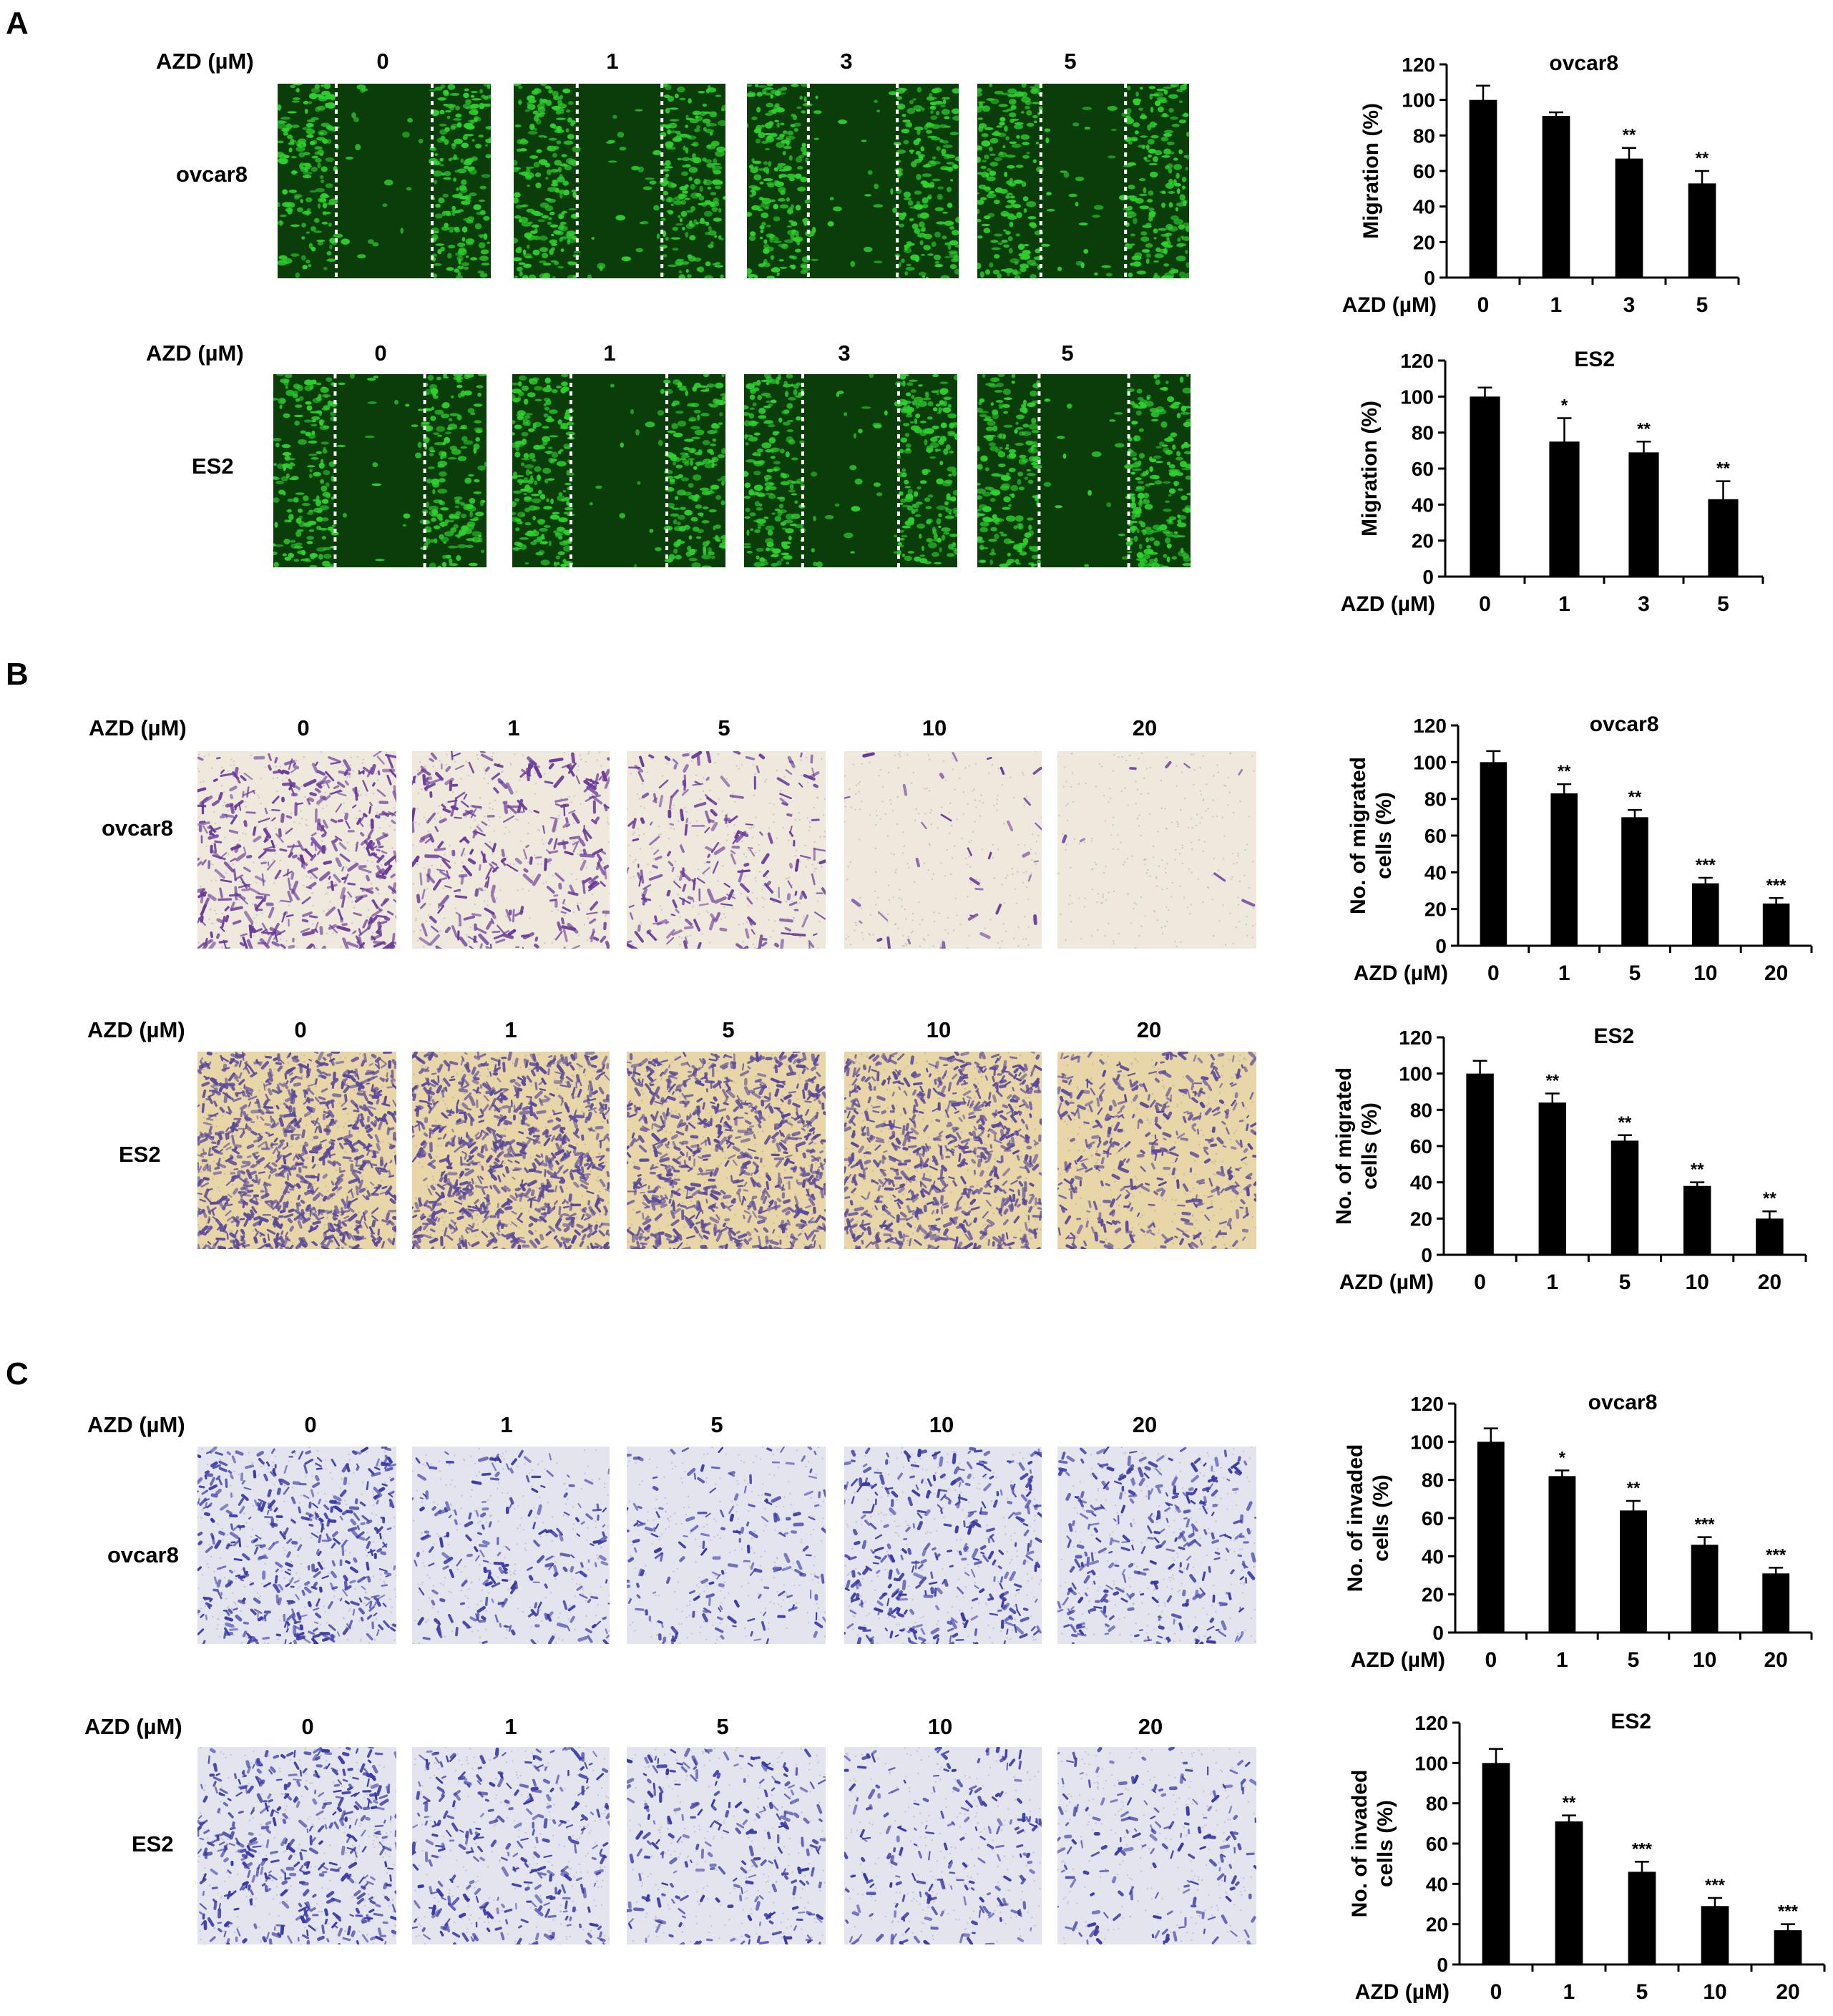  I want to click on cell-line-label: ES2, so click(153, 1843).